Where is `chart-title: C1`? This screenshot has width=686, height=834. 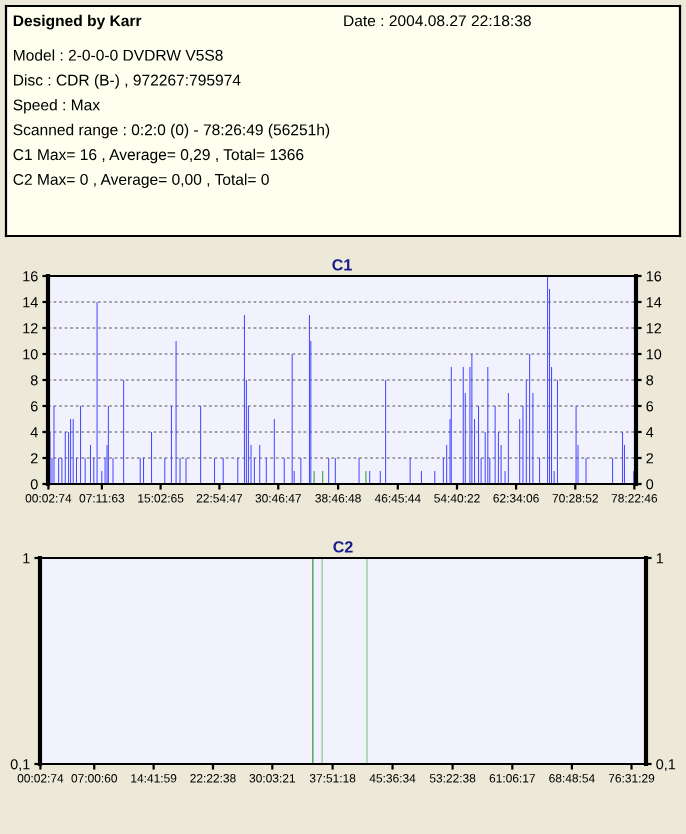 chart-title: C1 is located at coordinates (342, 265).